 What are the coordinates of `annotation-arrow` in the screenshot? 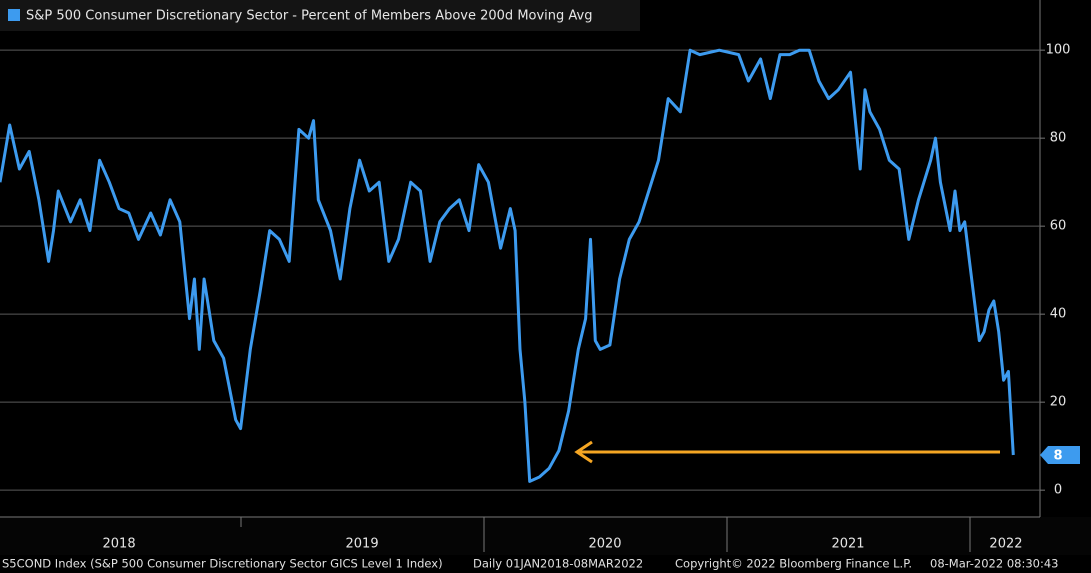 It's located at (787, 452).